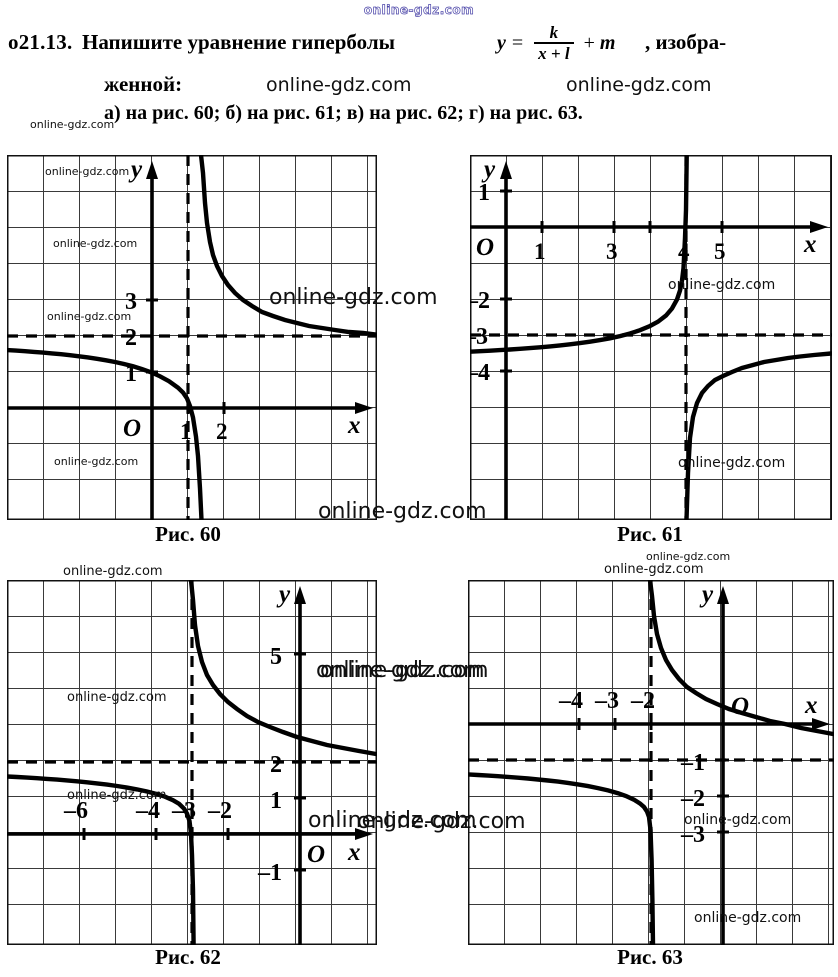  What do you see at coordinates (441, 821) in the screenshot?
I see `watermark-fig62-5: online-gdz.com` at bounding box center [441, 821].